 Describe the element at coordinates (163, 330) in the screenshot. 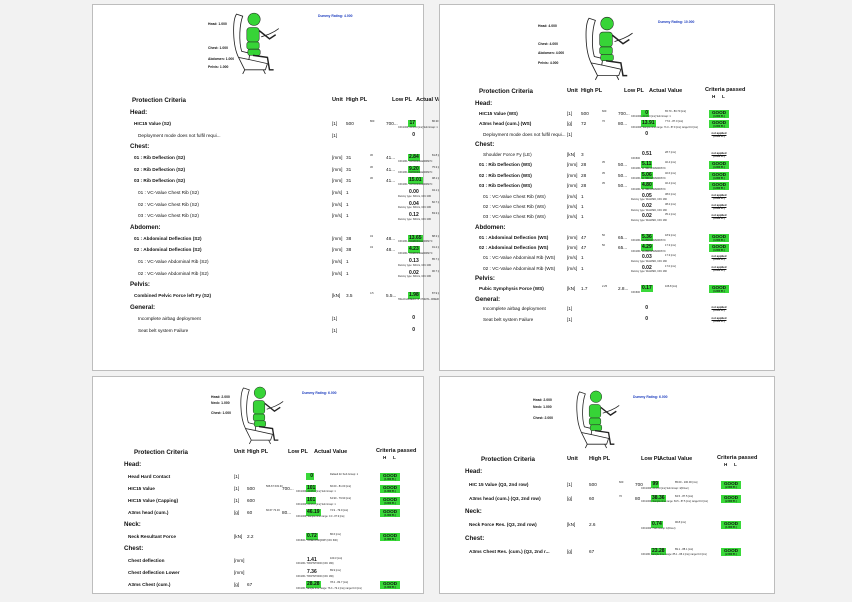

I see `criterion-name: Seat belt system Failure` at that location.